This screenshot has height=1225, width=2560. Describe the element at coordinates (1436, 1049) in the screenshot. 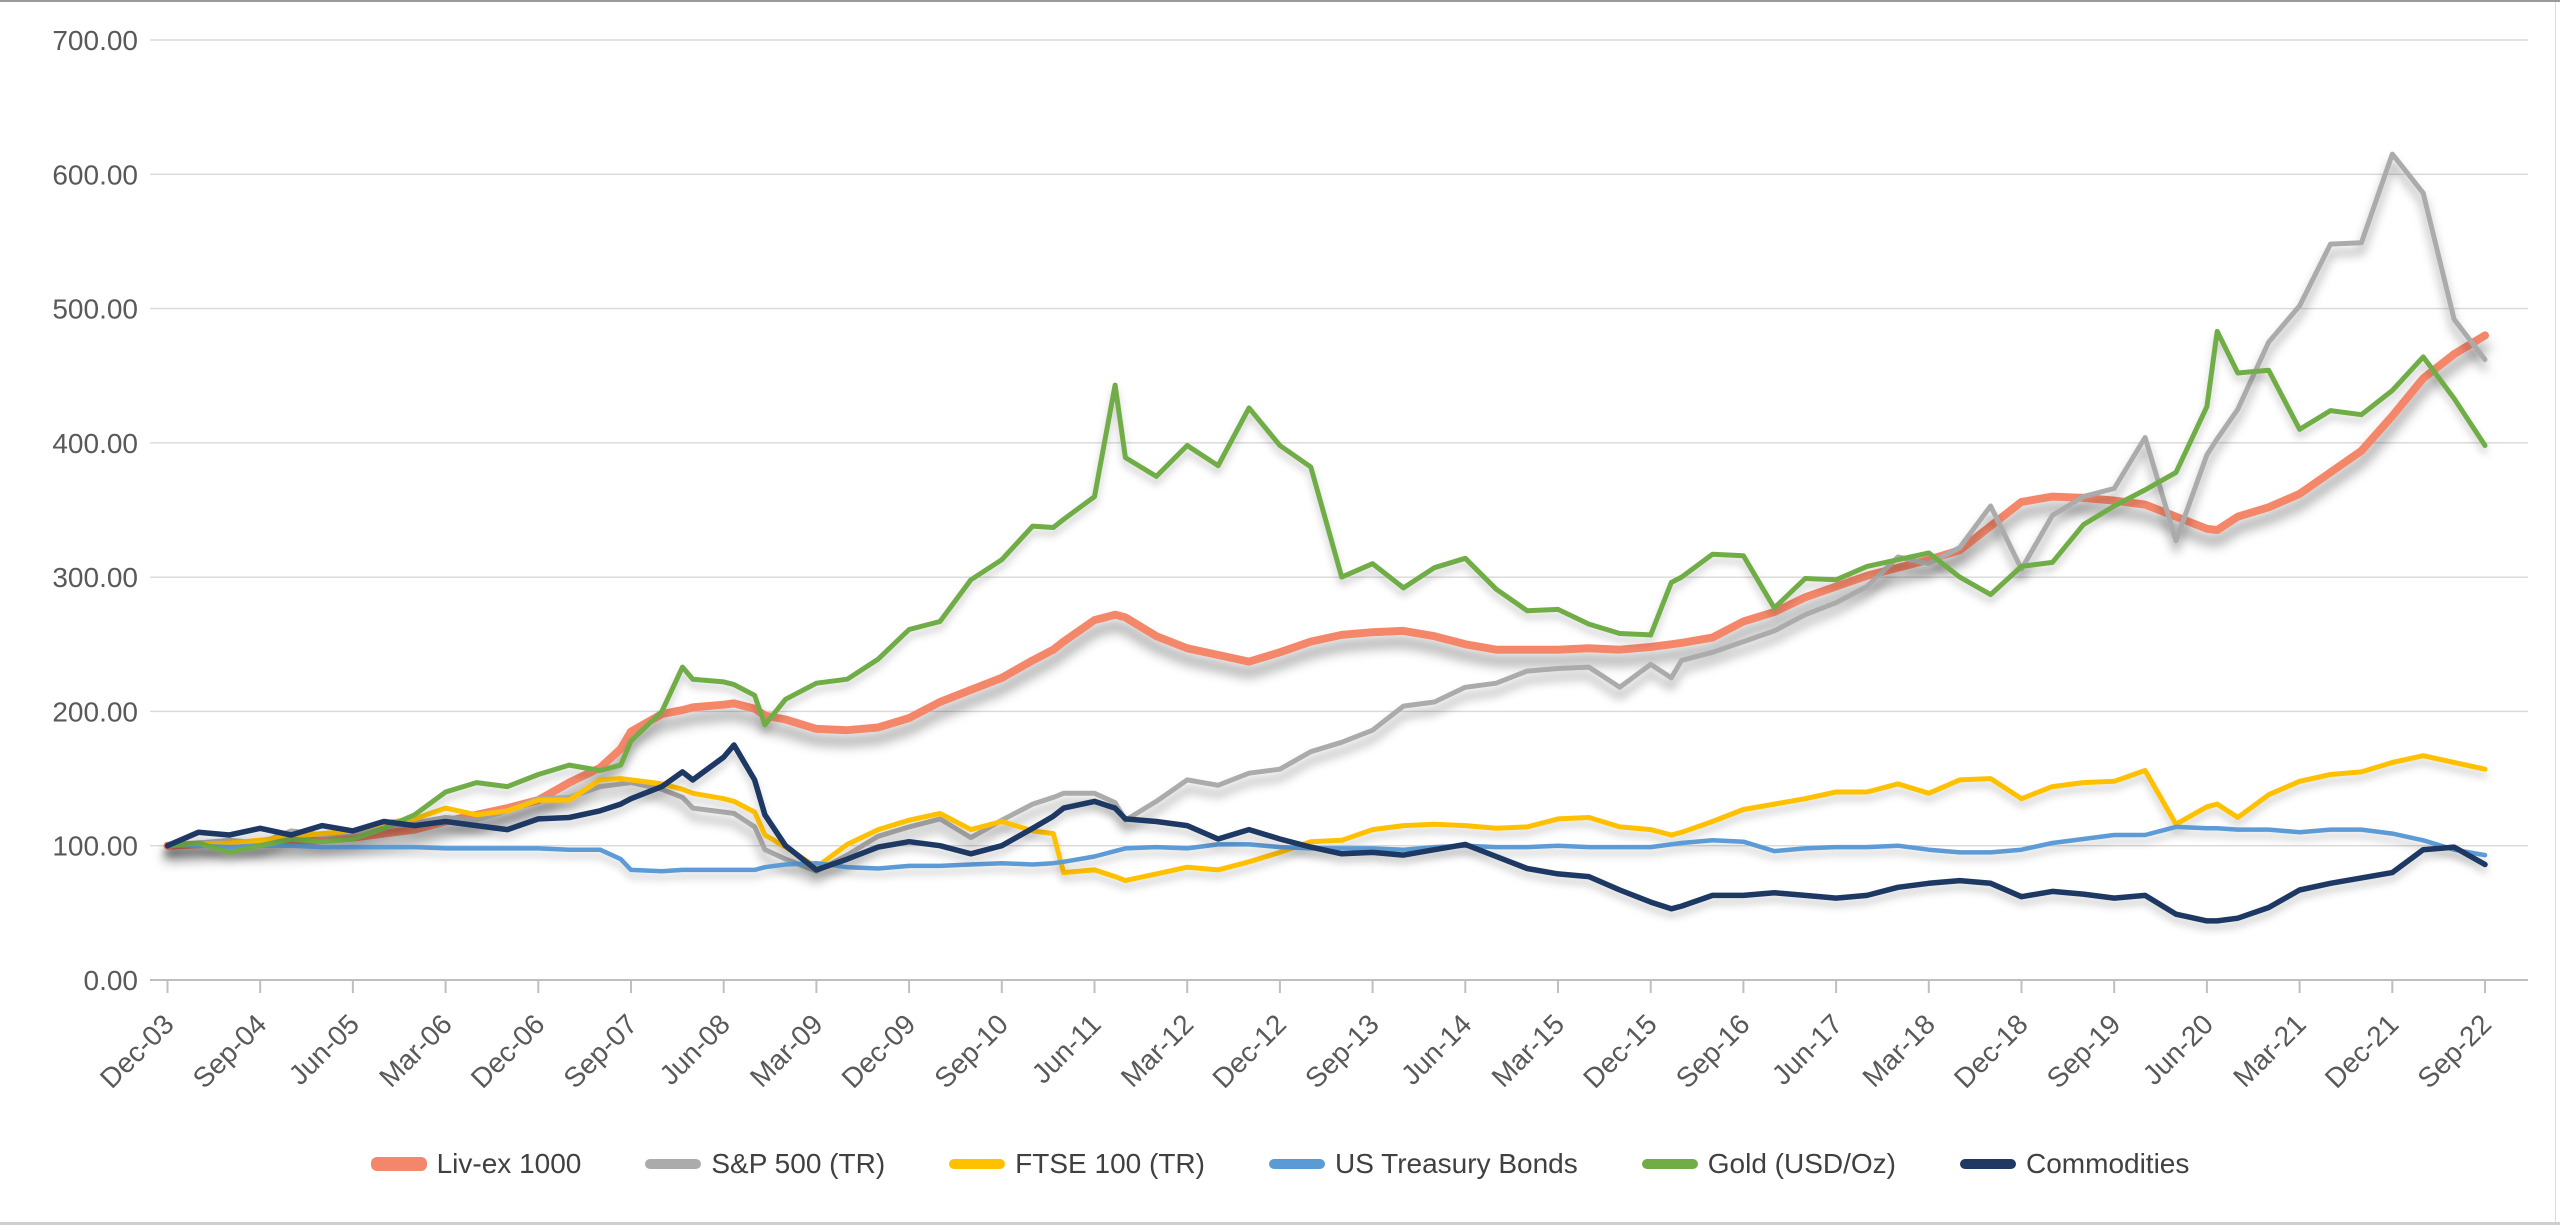

I see `x-axis-label: Jun-14` at that location.